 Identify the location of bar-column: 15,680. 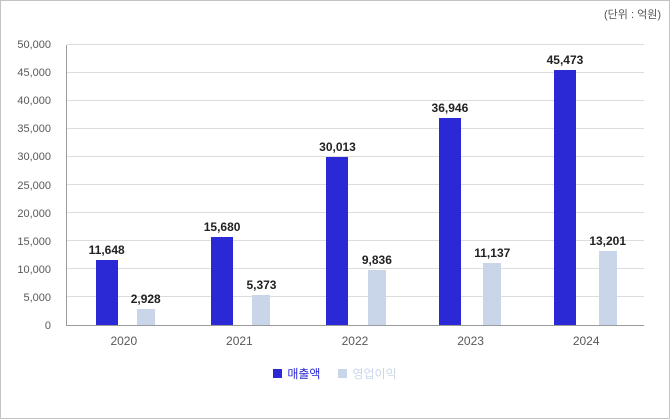
(222, 272).